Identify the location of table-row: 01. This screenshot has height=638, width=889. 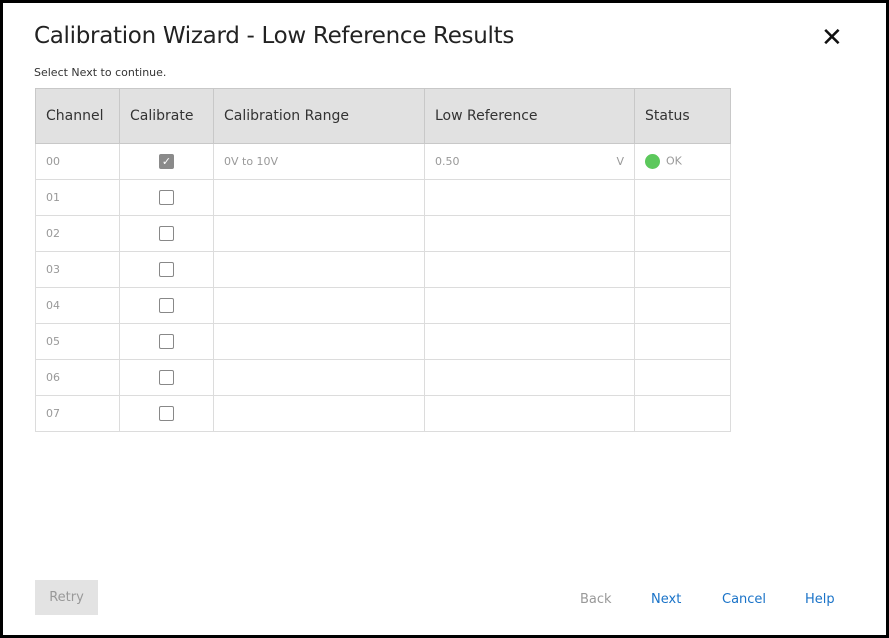
(383, 197).